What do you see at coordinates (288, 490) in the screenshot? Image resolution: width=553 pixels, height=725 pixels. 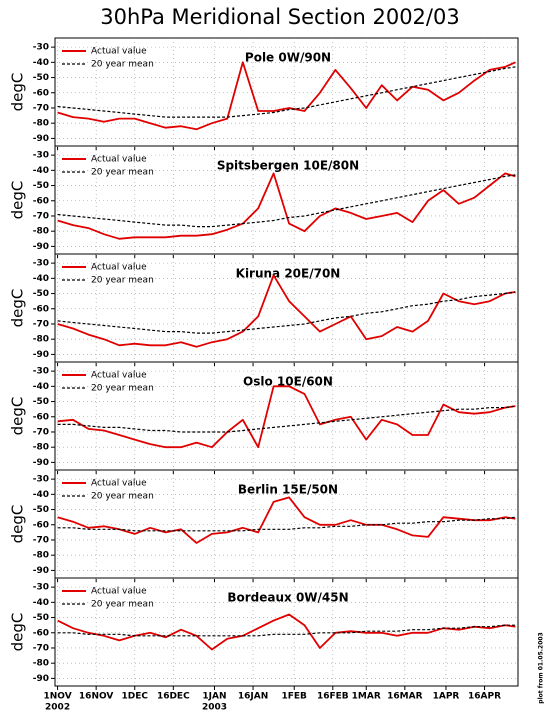 I see `panel-title: Berlin 15E/50N` at bounding box center [288, 490].